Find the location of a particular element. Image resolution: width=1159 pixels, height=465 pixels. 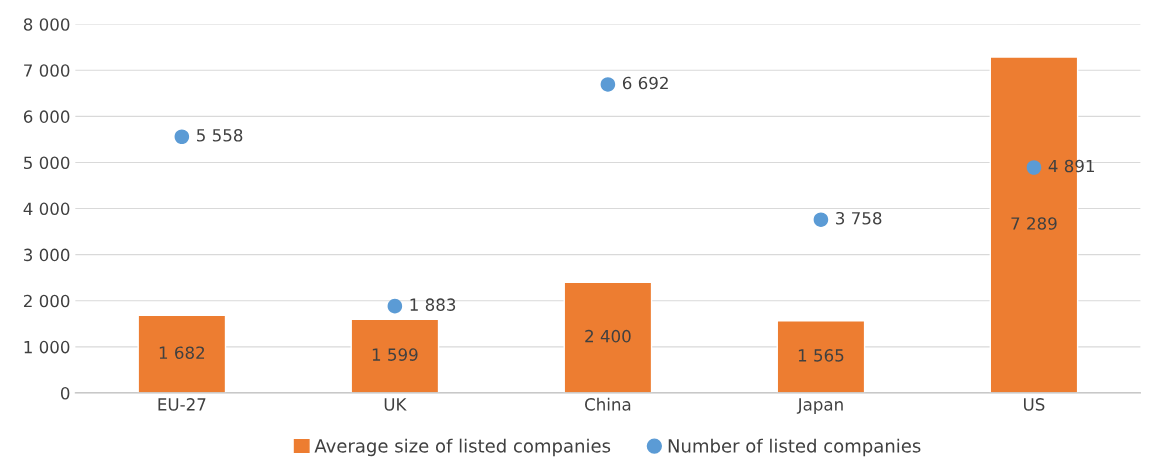

data-label: 1 682 is located at coordinates (182, 352).